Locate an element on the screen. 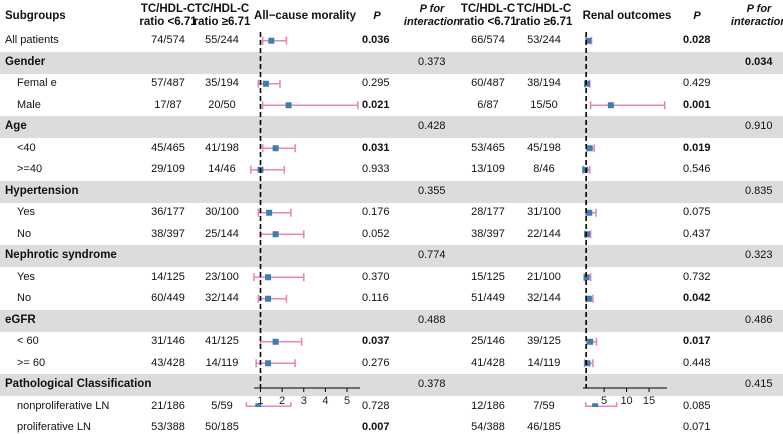  amr-p-value: 0.037 is located at coordinates (376, 341).